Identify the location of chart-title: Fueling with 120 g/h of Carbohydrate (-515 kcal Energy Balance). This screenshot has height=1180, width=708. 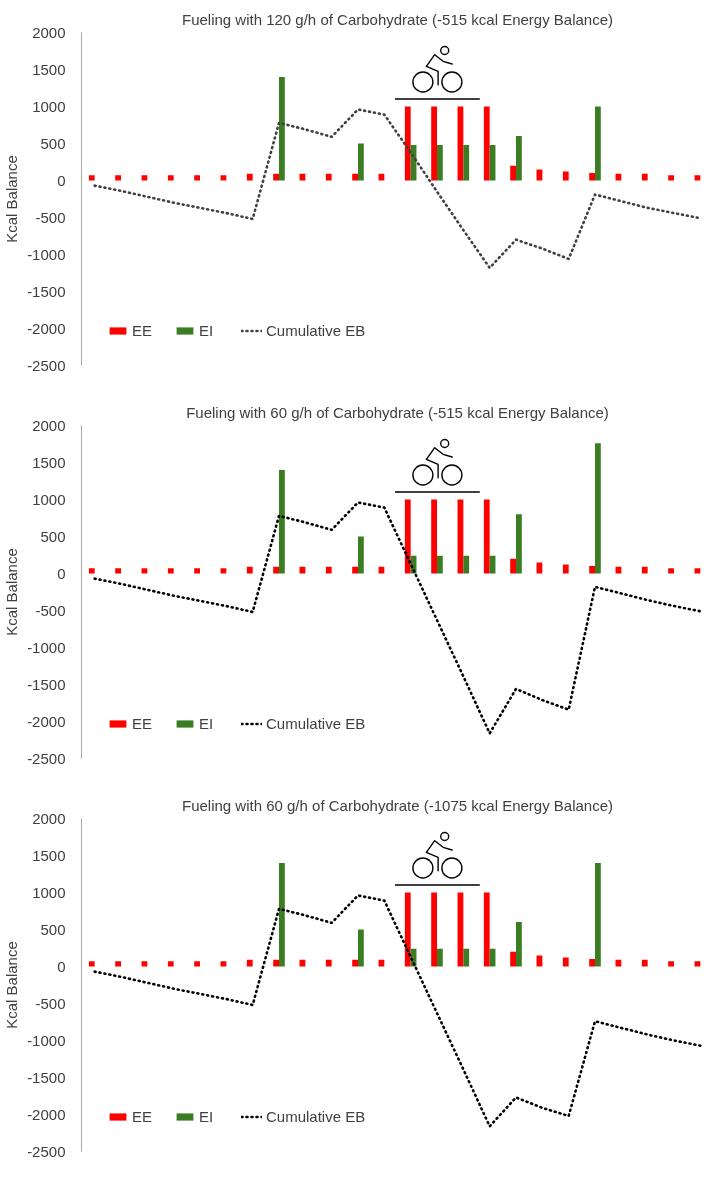
(397, 19).